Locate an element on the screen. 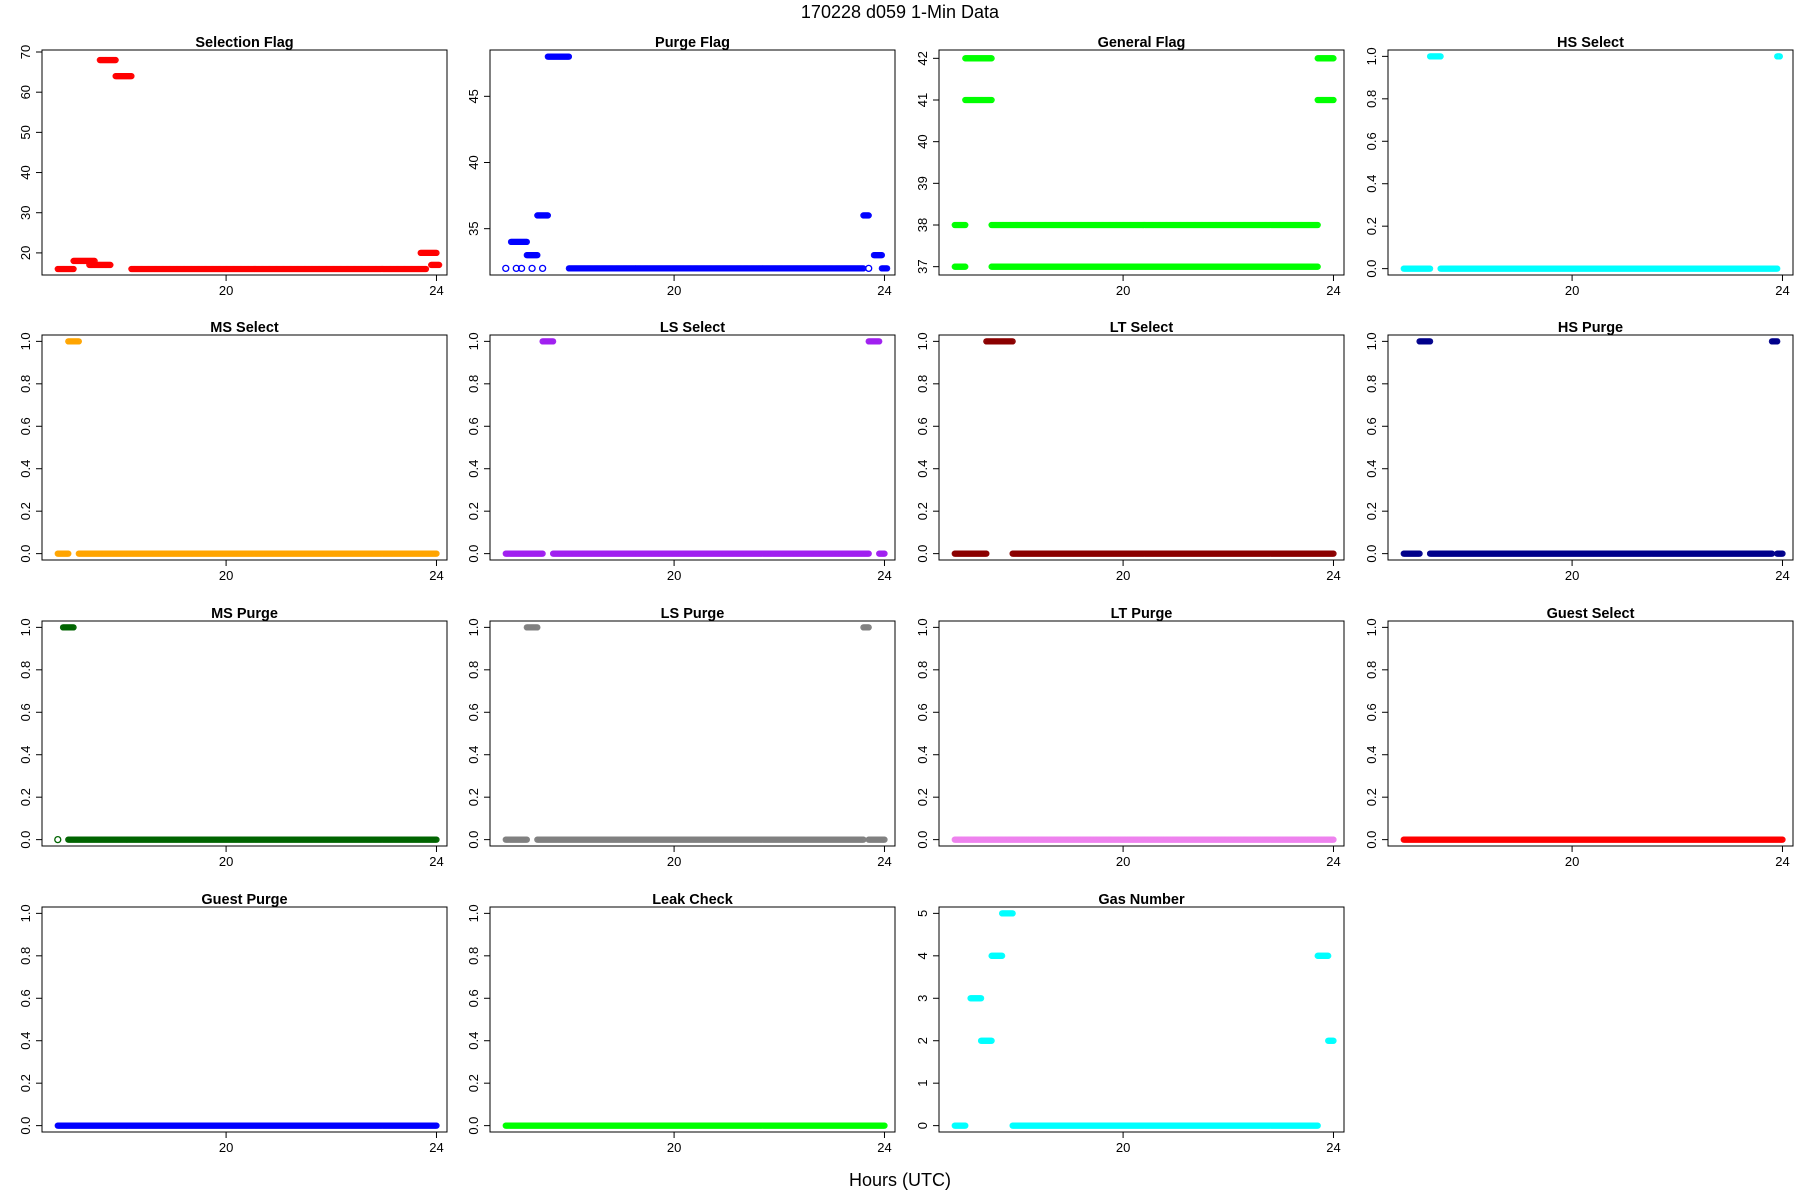 This screenshot has width=1800, height=1200. panel-title: Purge Flag is located at coordinates (692, 43).